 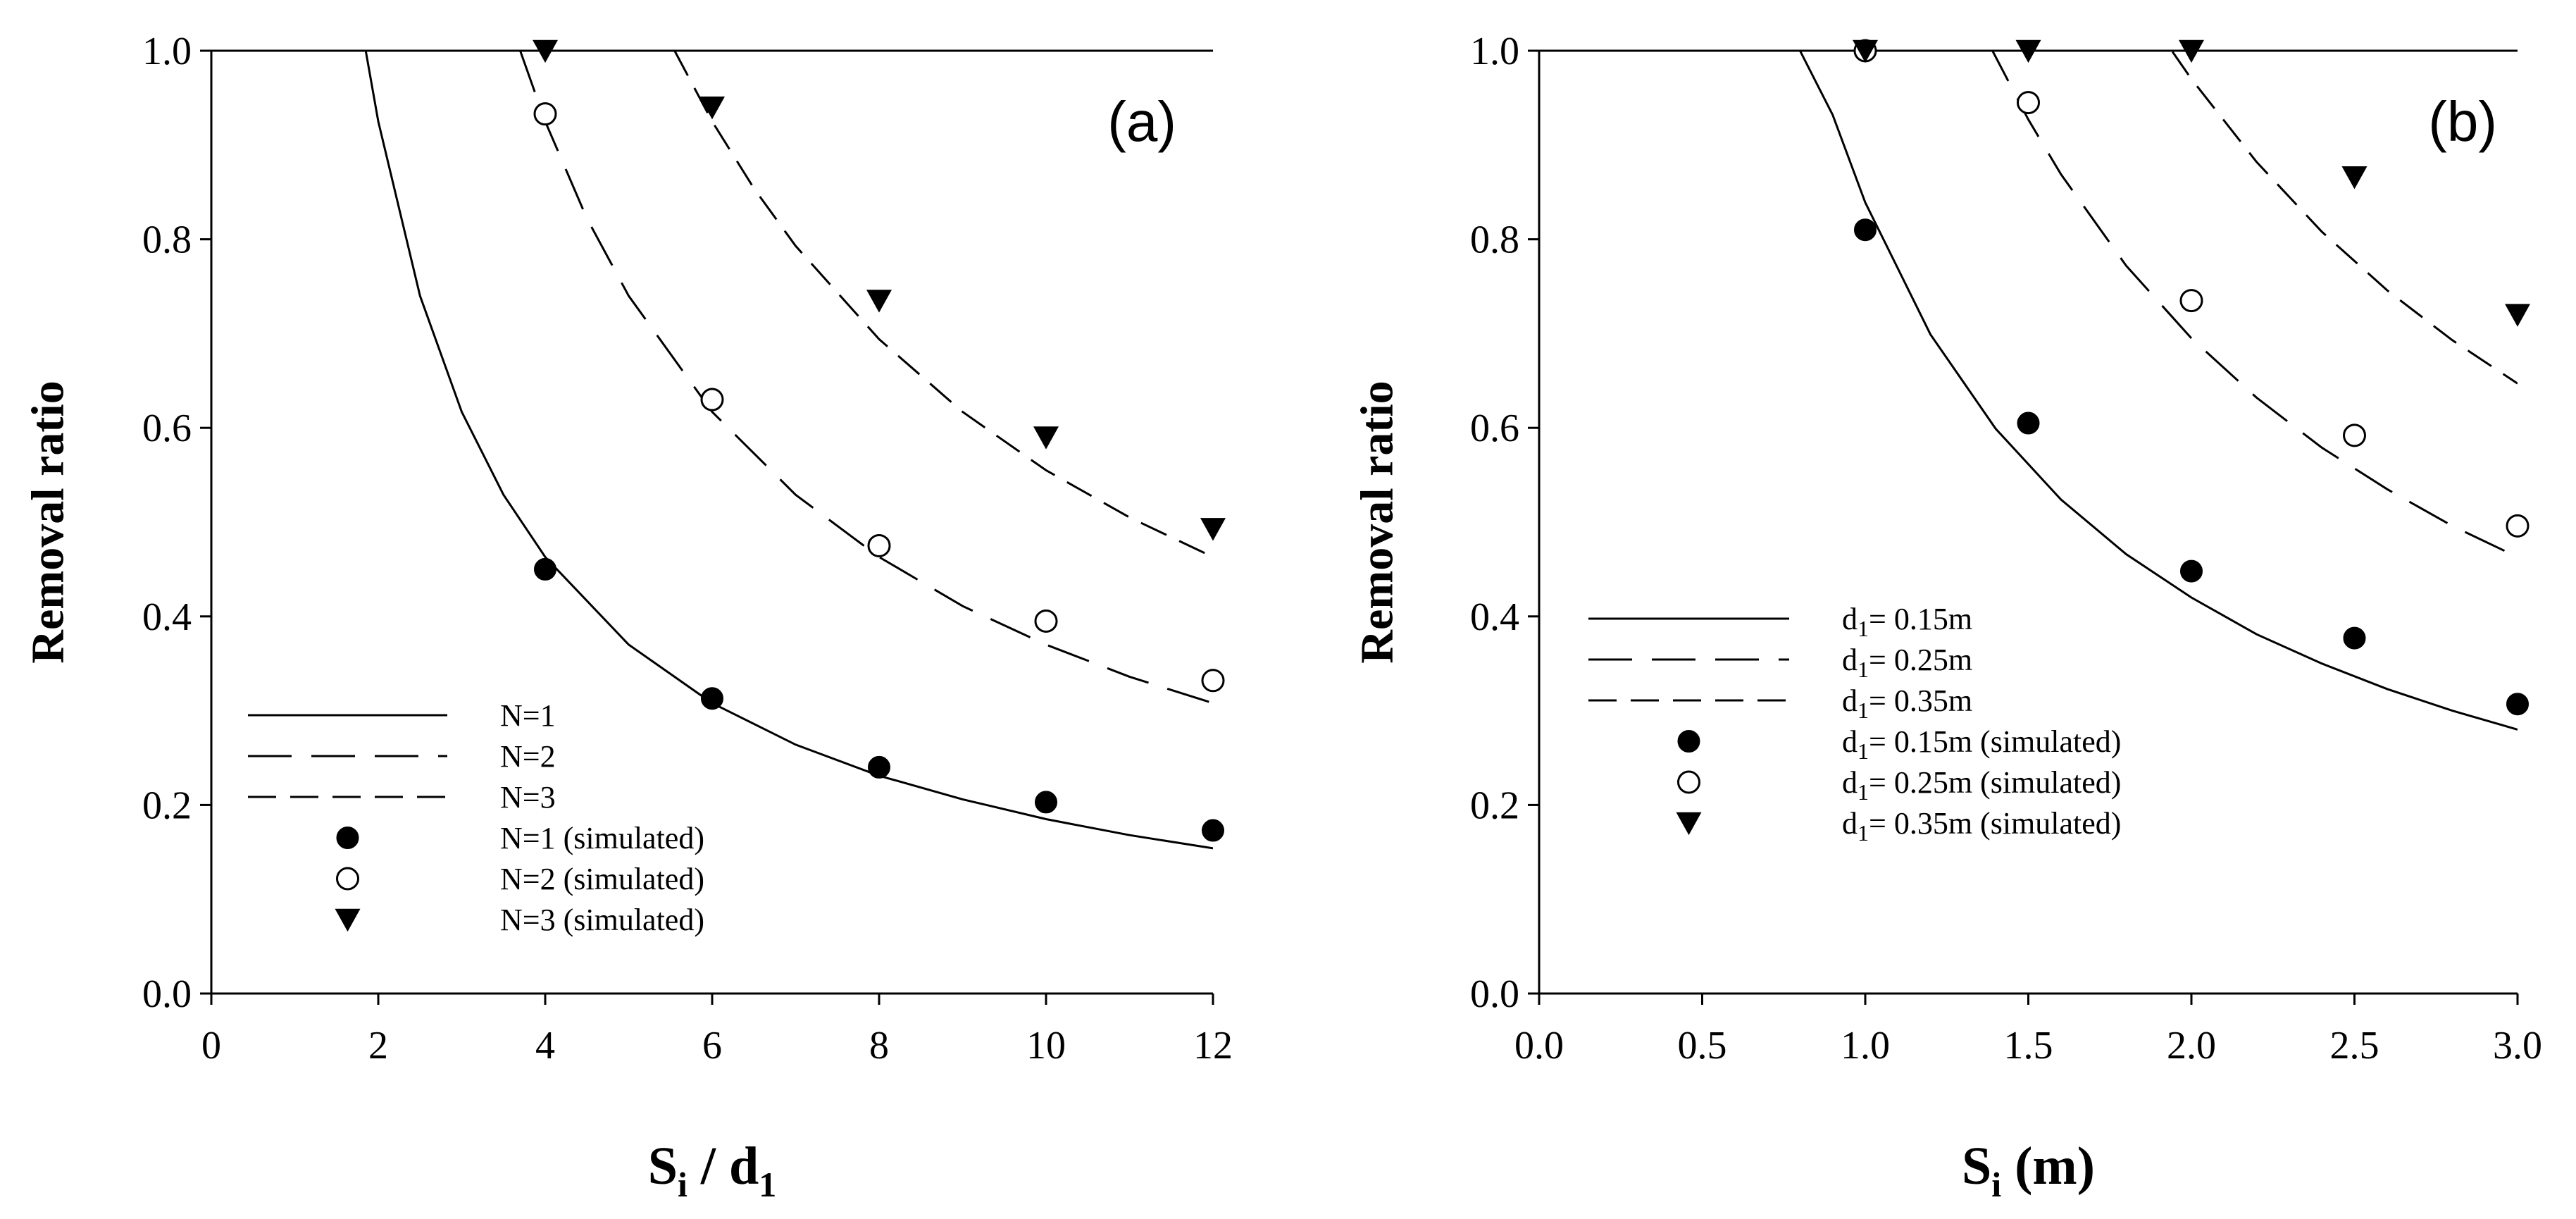 I want to click on legend-label: d1= 0.35m (simulated), so click(x=1981, y=826).